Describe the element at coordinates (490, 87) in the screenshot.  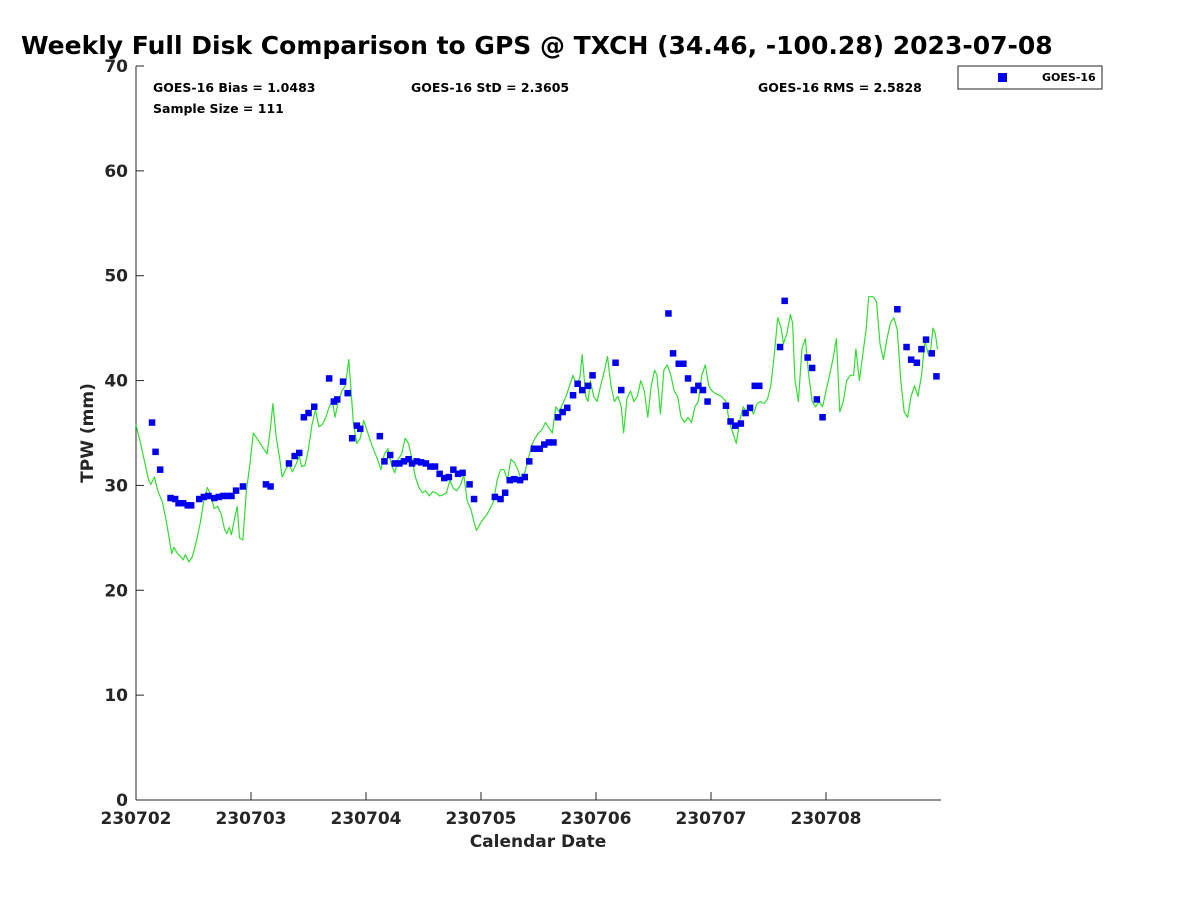
I see `std-stat: GOES-16 StD = 2.3605` at that location.